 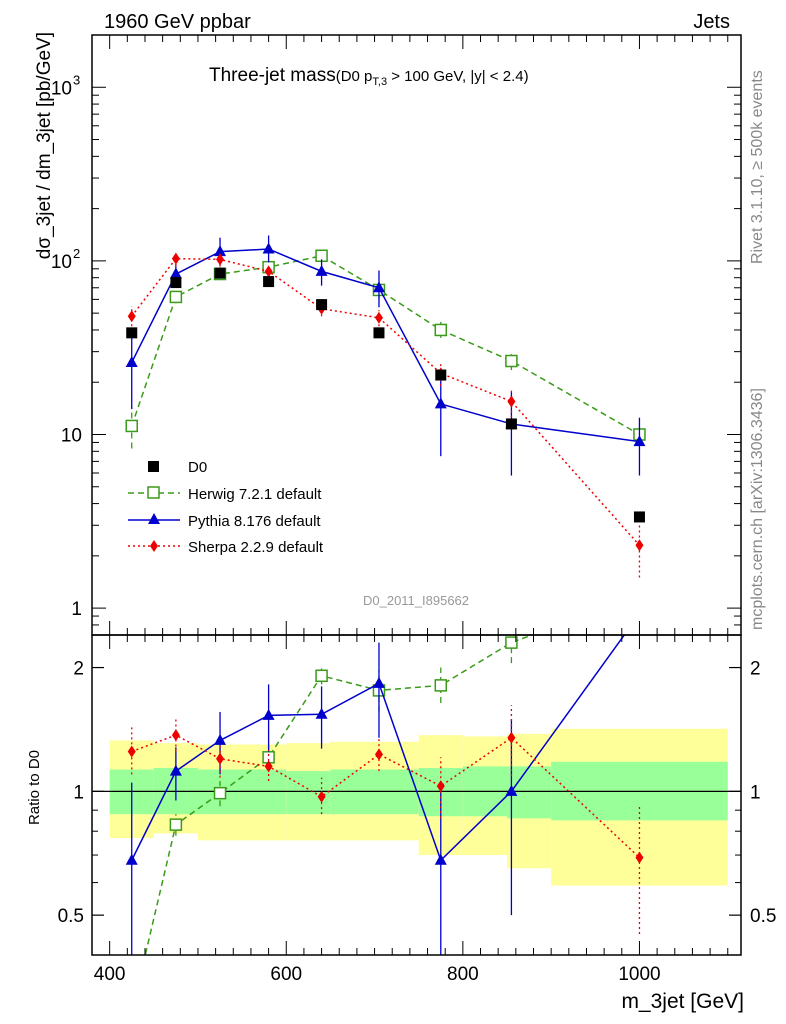 I want to click on main-y-tick-exponent: 2, so click(x=76, y=253).